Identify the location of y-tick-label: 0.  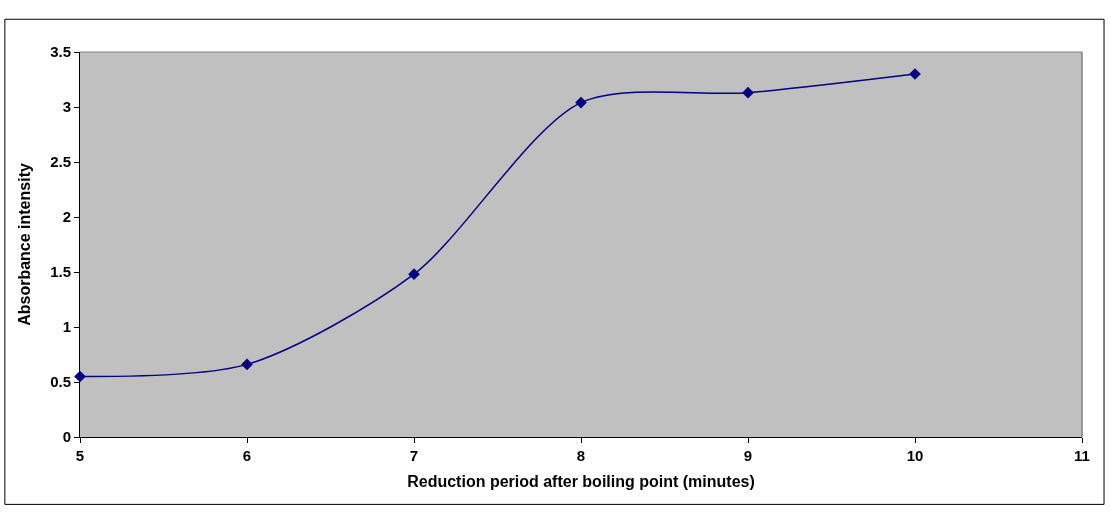
(66, 437).